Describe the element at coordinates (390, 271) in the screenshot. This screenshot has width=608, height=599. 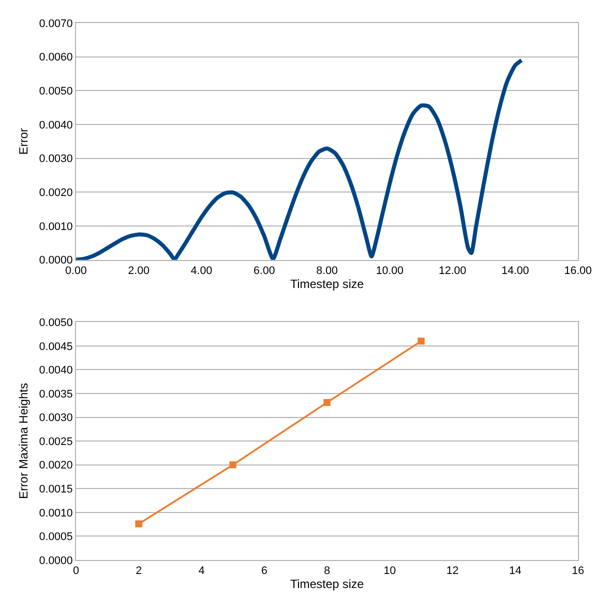
I see `x-tick-label: 10.00` at that location.